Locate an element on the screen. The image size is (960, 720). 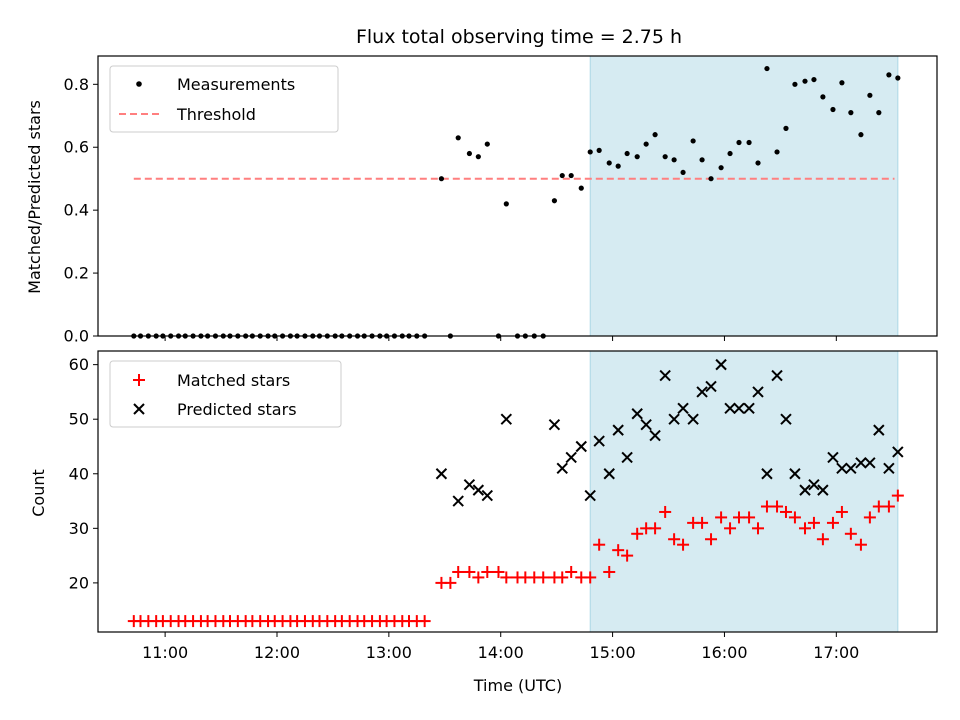
y-tick-label: 0.4 is located at coordinates (76, 210).